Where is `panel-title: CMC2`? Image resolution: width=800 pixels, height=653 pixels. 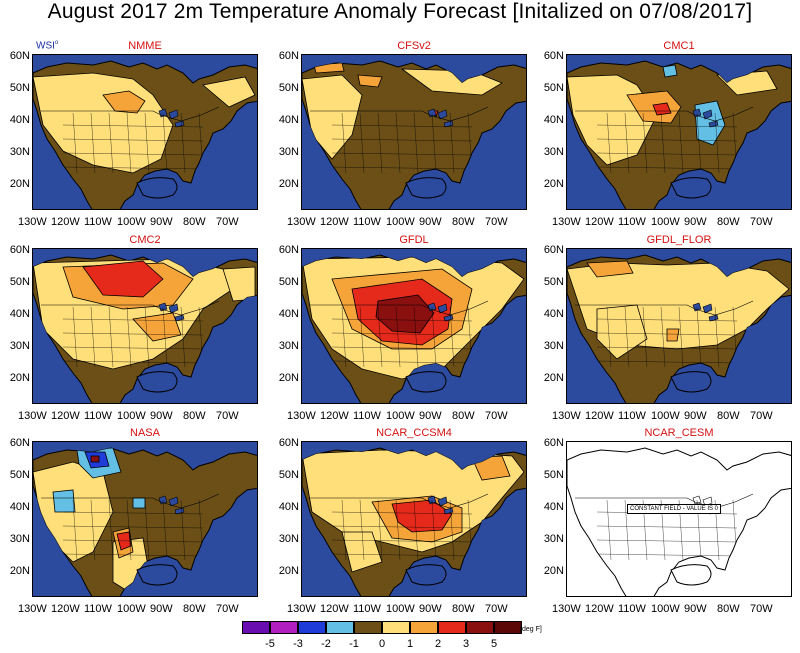
panel-title: CMC2 is located at coordinates (145, 240).